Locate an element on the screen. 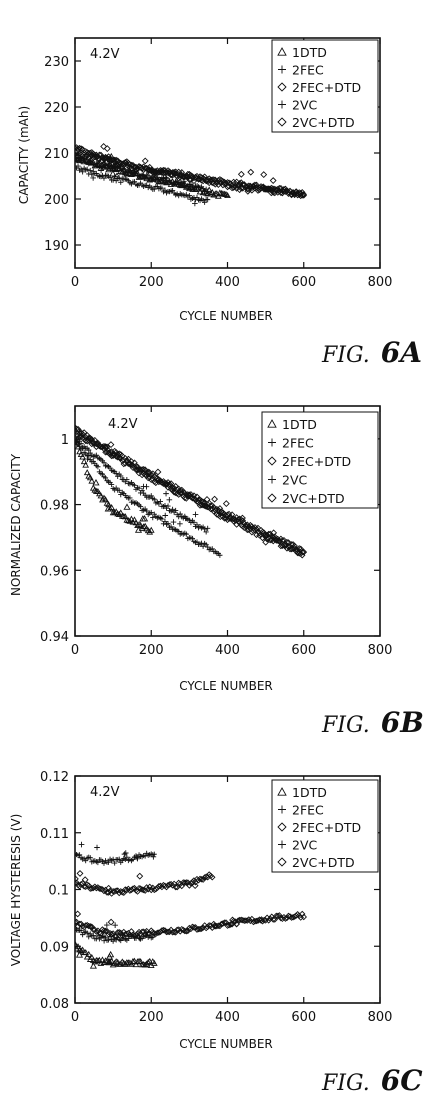 The width and height of the screenshot is (434, 1108). x-tick-label: 0 is located at coordinates (75, 282).